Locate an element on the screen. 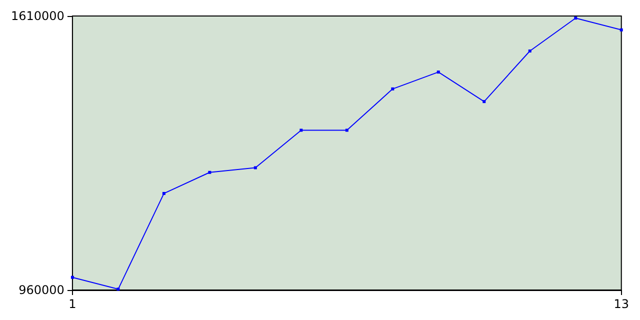 This screenshot has width=640, height=320. x-tick-label: 1 is located at coordinates (72, 304).